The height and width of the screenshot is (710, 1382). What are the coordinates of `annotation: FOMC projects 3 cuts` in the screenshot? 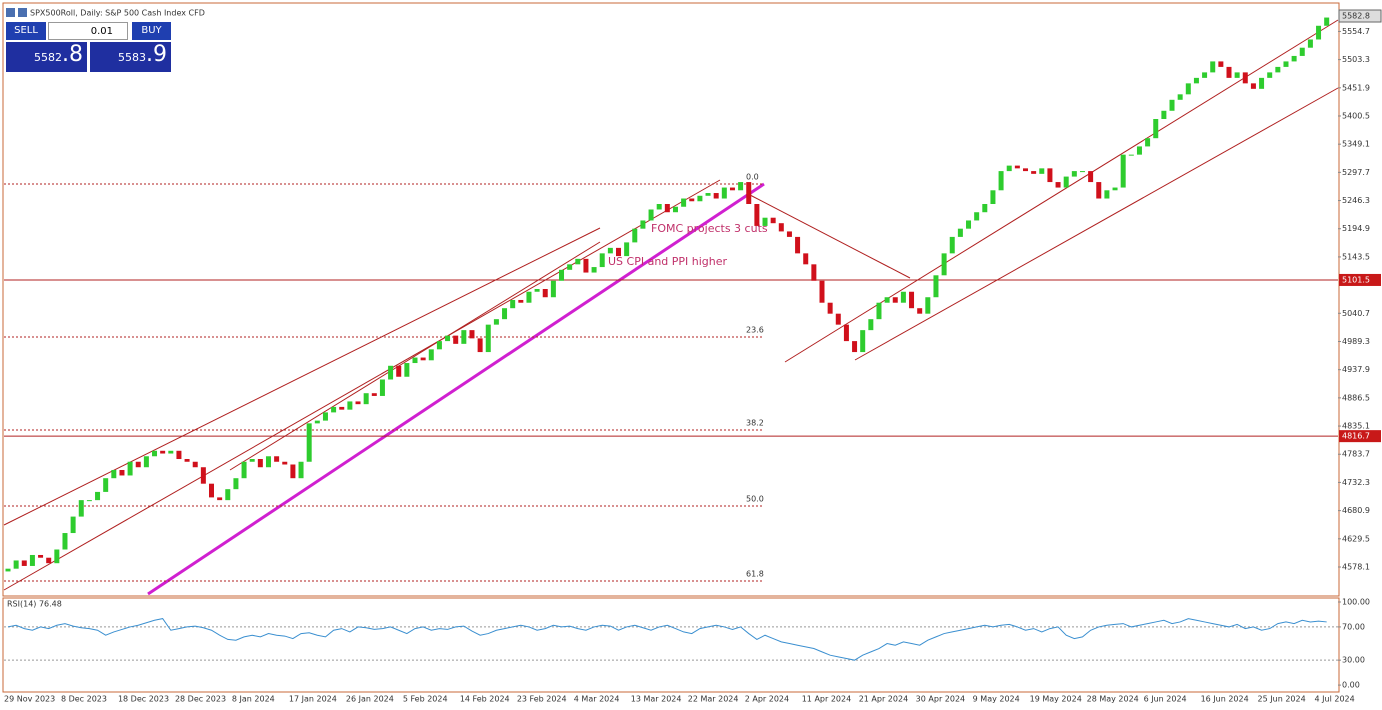 It's located at (709, 228).